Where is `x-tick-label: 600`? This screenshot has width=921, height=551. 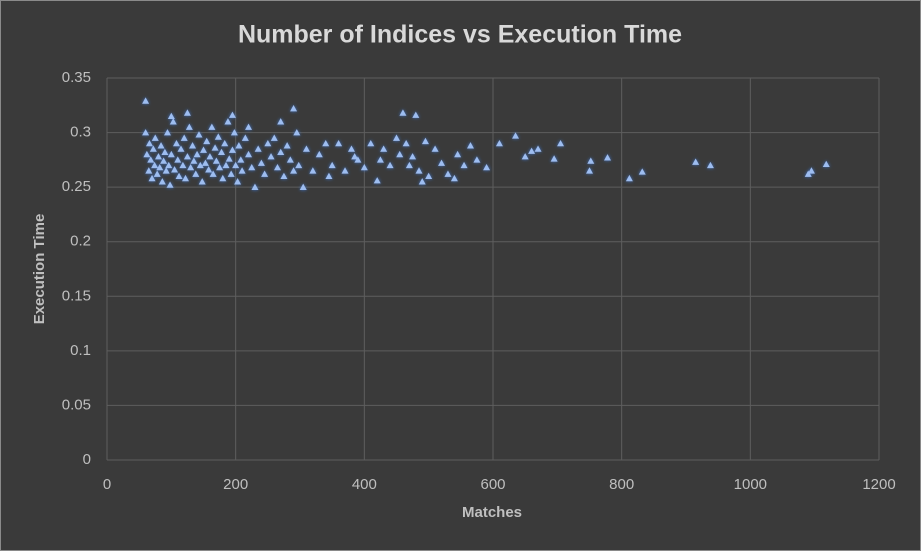 x-tick-label: 600 is located at coordinates (492, 484).